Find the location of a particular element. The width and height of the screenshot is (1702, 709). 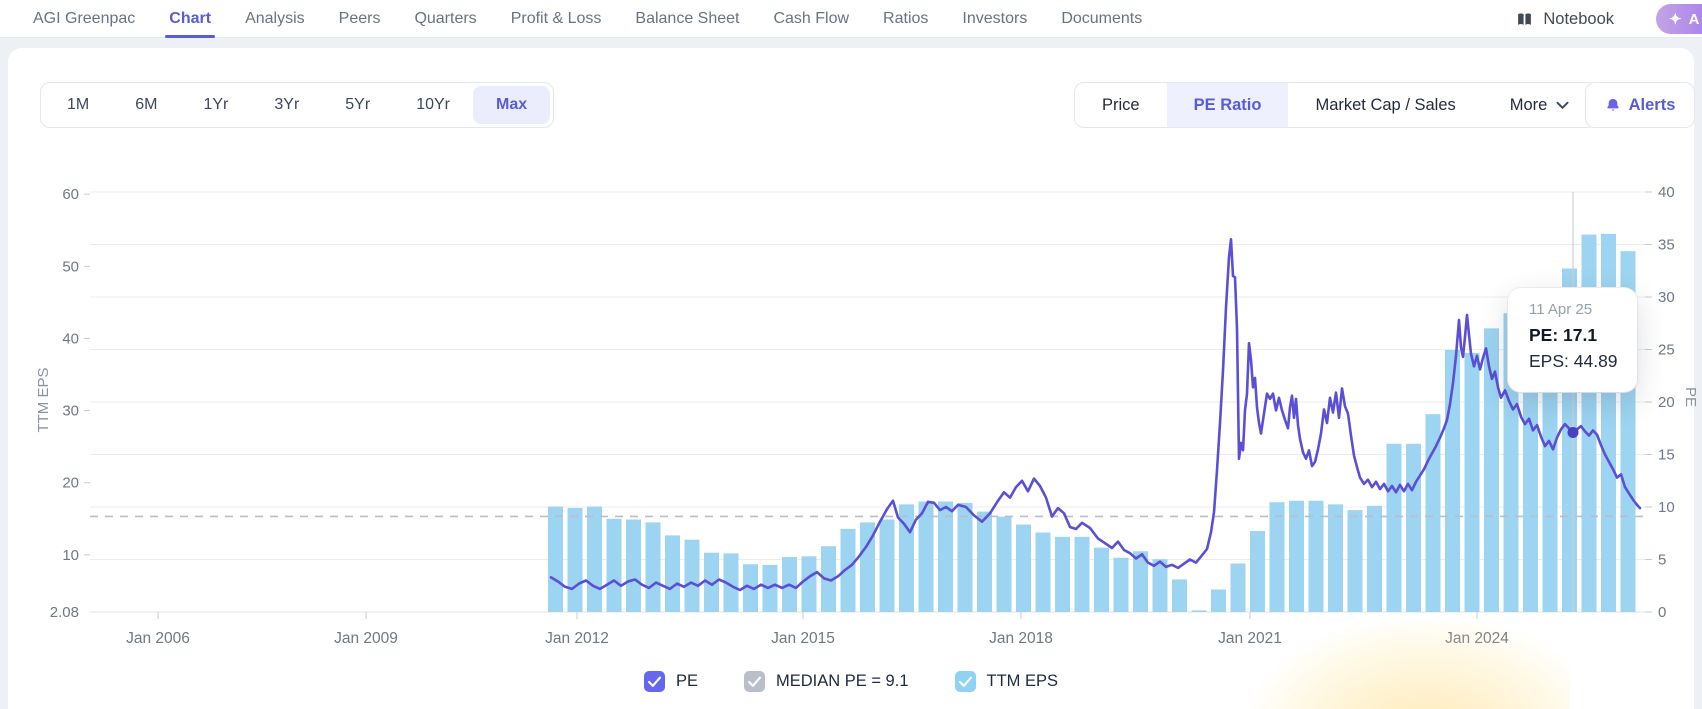

legend-checkbox-median-pe- is located at coordinates (754, 681).